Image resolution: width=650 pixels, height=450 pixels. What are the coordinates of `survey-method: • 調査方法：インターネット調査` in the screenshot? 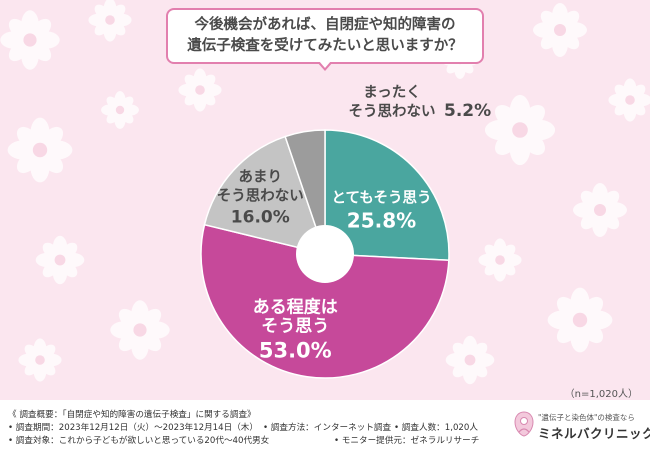 It's located at (327, 428).